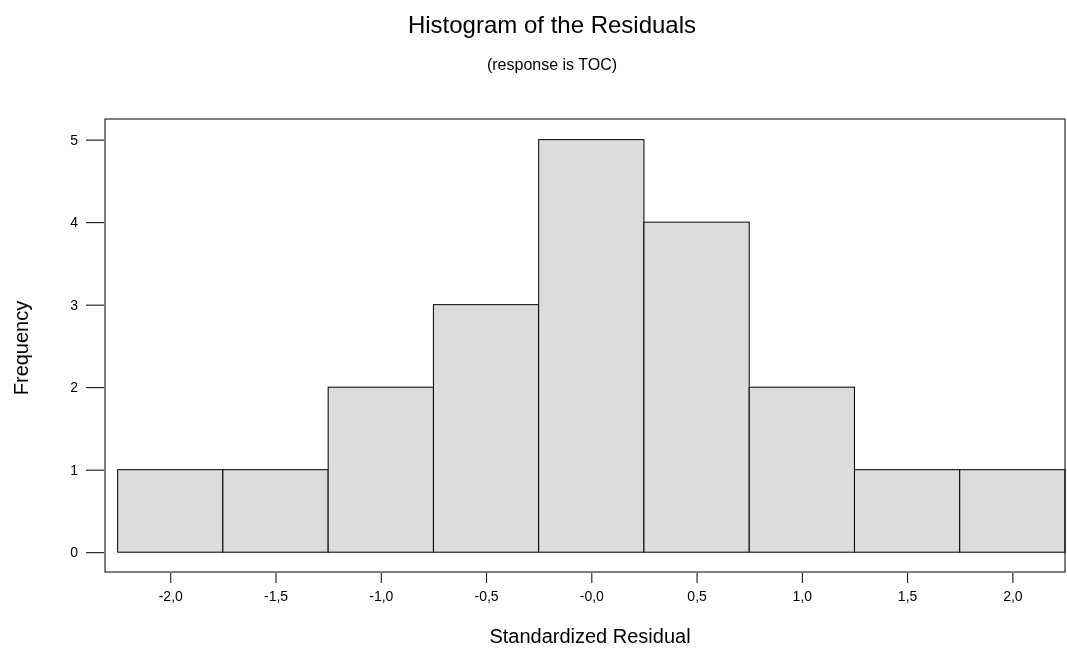 This screenshot has width=1067, height=650. I want to click on y-tick-label: 2, so click(74, 387).